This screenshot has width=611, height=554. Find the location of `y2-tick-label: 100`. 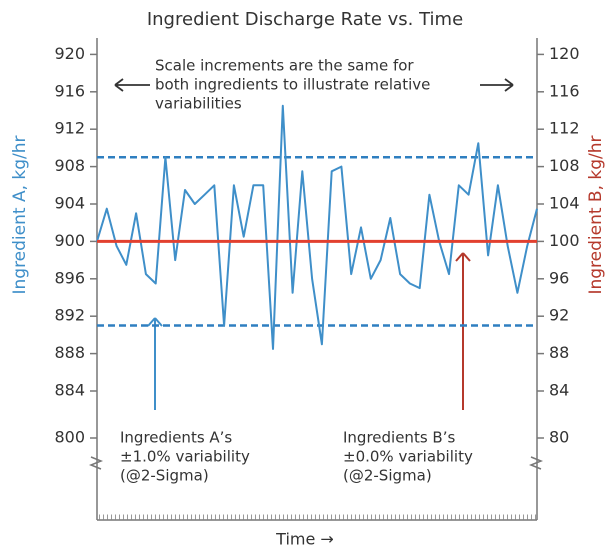

y2-tick-label: 100 is located at coordinates (564, 240).